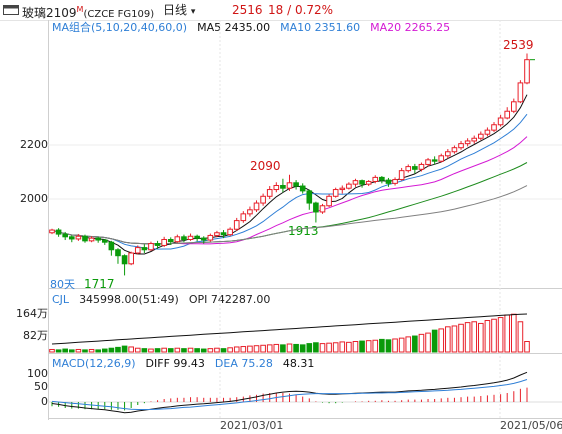 The image size is (562, 434). Describe the element at coordinates (94, 363) in the screenshot. I see `macd-indicator-name: MACD(12,26,9)` at that location.